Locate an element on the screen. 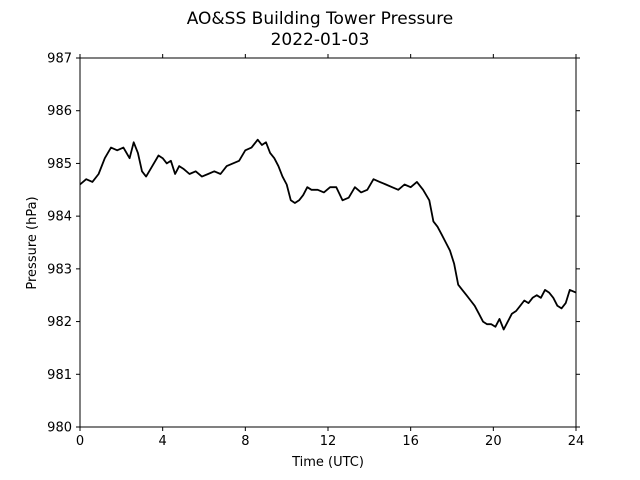  y-tick-label: 980 is located at coordinates (59, 428).